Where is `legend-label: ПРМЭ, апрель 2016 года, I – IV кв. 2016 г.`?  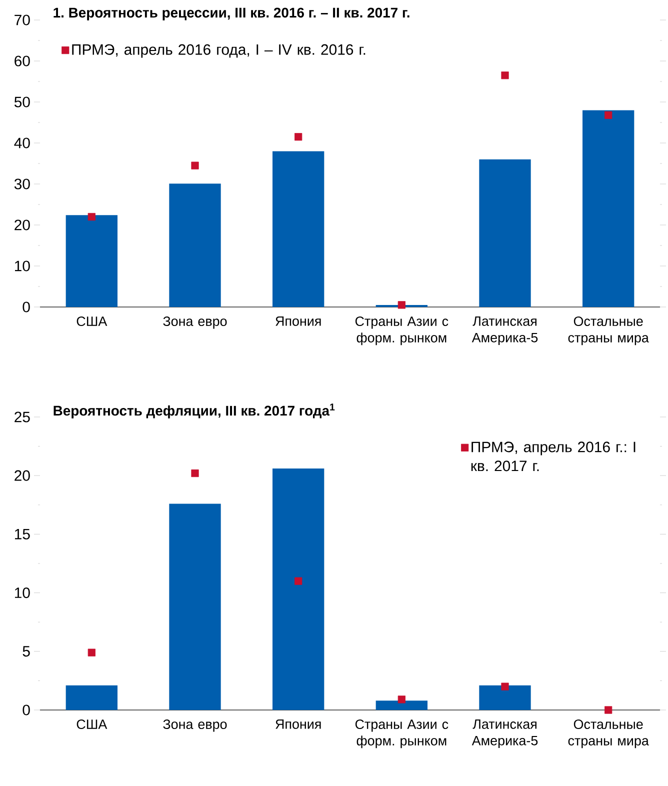
legend-label: ПРМЭ, апрель 2016 года, I – IV кв. 2016 г. is located at coordinates (219, 51).